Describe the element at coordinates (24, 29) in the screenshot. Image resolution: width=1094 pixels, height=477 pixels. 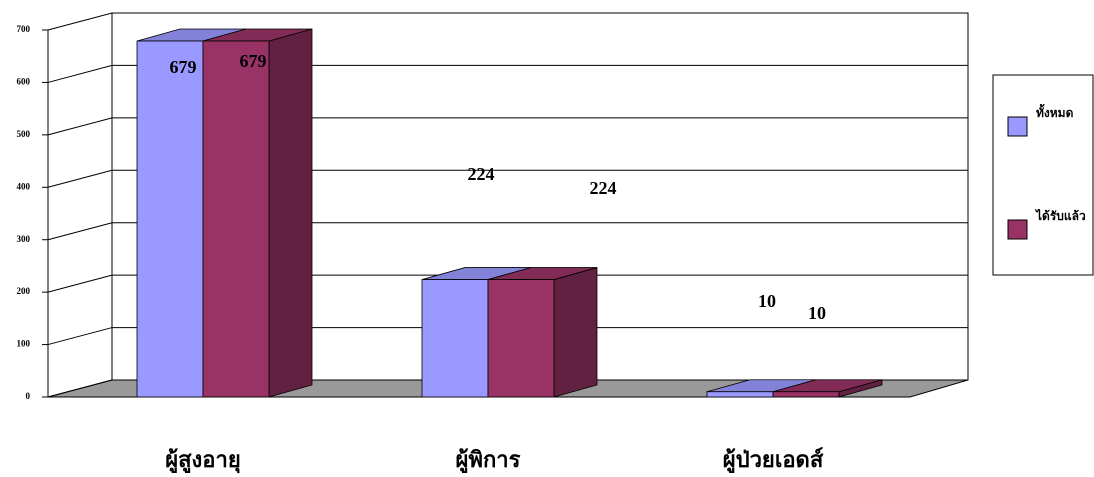
I see `y-tick-label: 700` at that location.